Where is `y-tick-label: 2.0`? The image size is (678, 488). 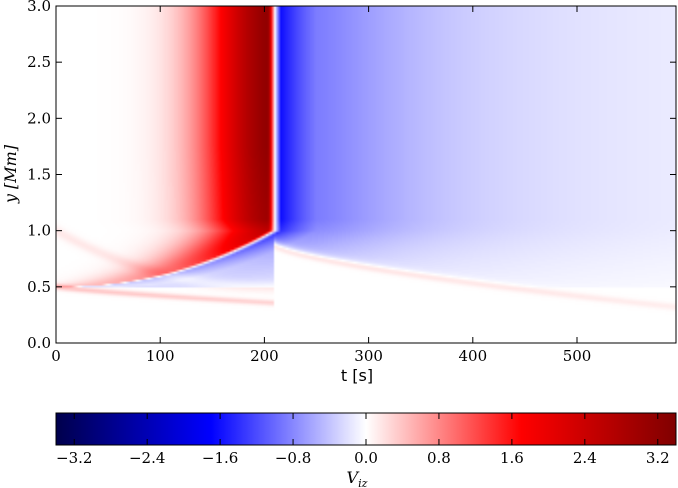 y-tick-label: 2.0 is located at coordinates (39, 118).